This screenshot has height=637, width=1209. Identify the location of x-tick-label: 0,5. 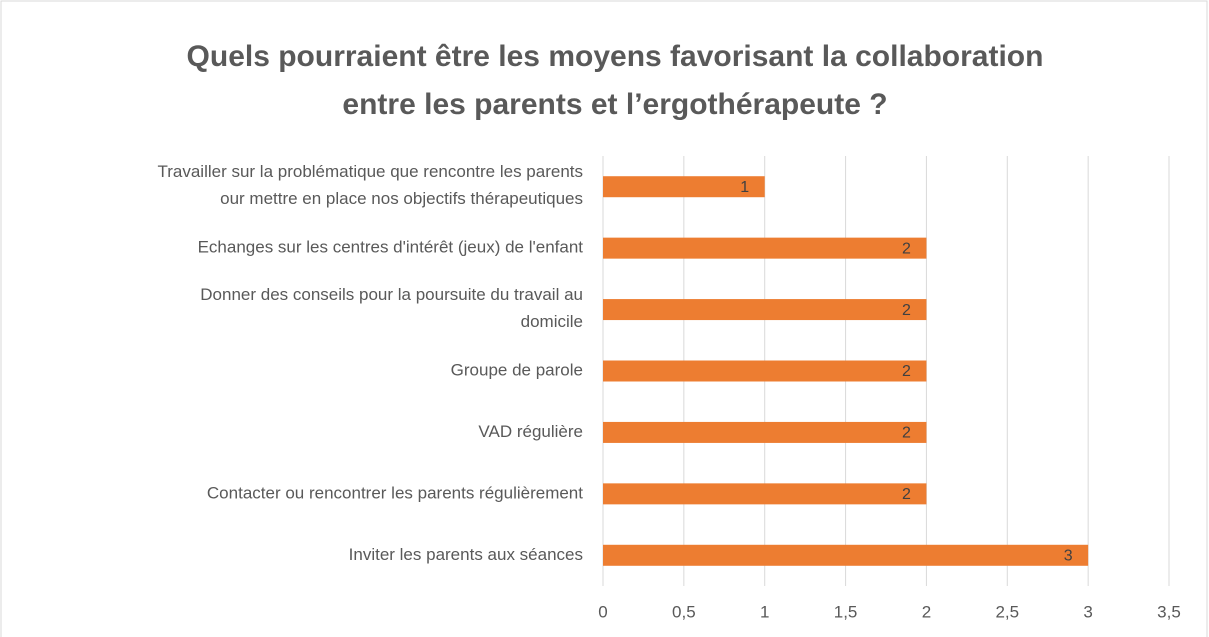
(684, 611).